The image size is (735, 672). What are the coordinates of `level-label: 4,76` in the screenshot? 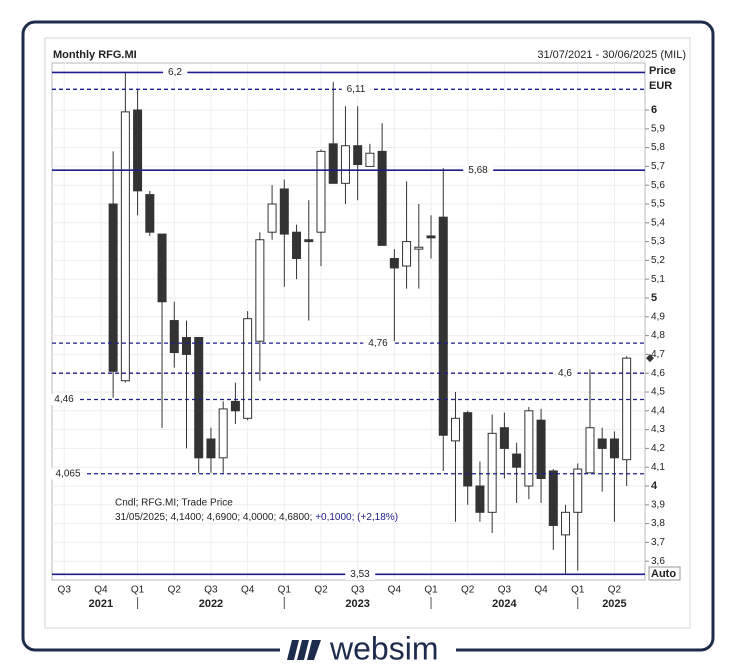 It's located at (378, 343).